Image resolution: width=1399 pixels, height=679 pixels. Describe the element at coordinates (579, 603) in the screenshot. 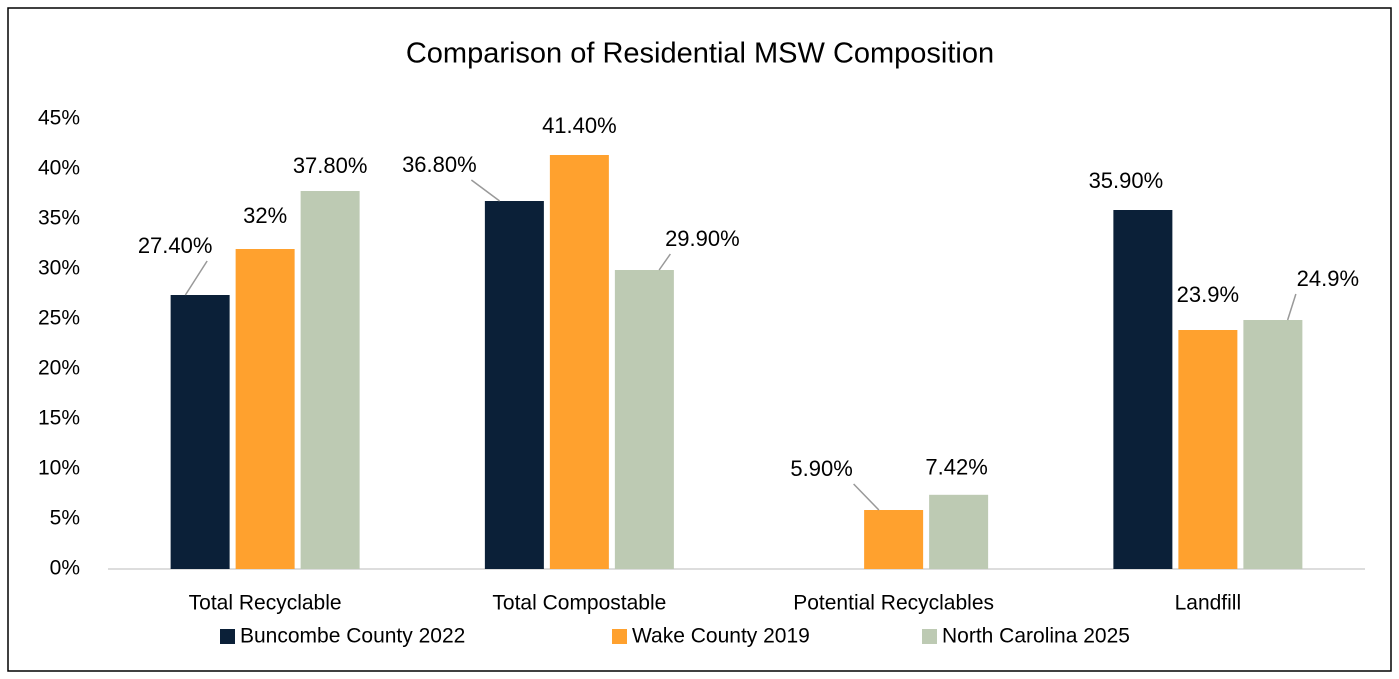

I see `x-tick-label: Total Compostable` at that location.